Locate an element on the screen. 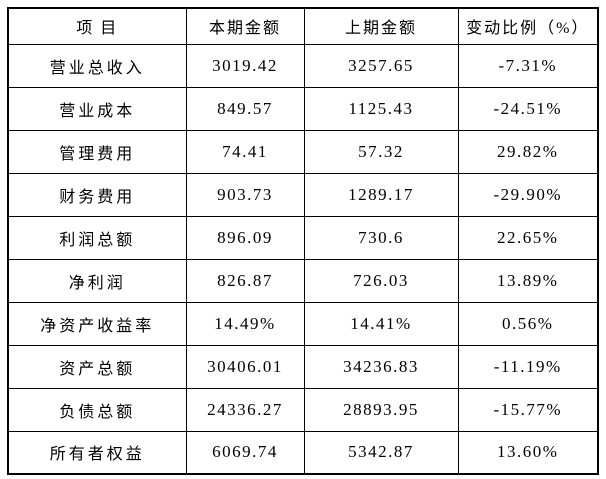 The width and height of the screenshot is (606, 479). table-row: 财务费用 903.73 1289.17 -29.90% is located at coordinates (303, 194).